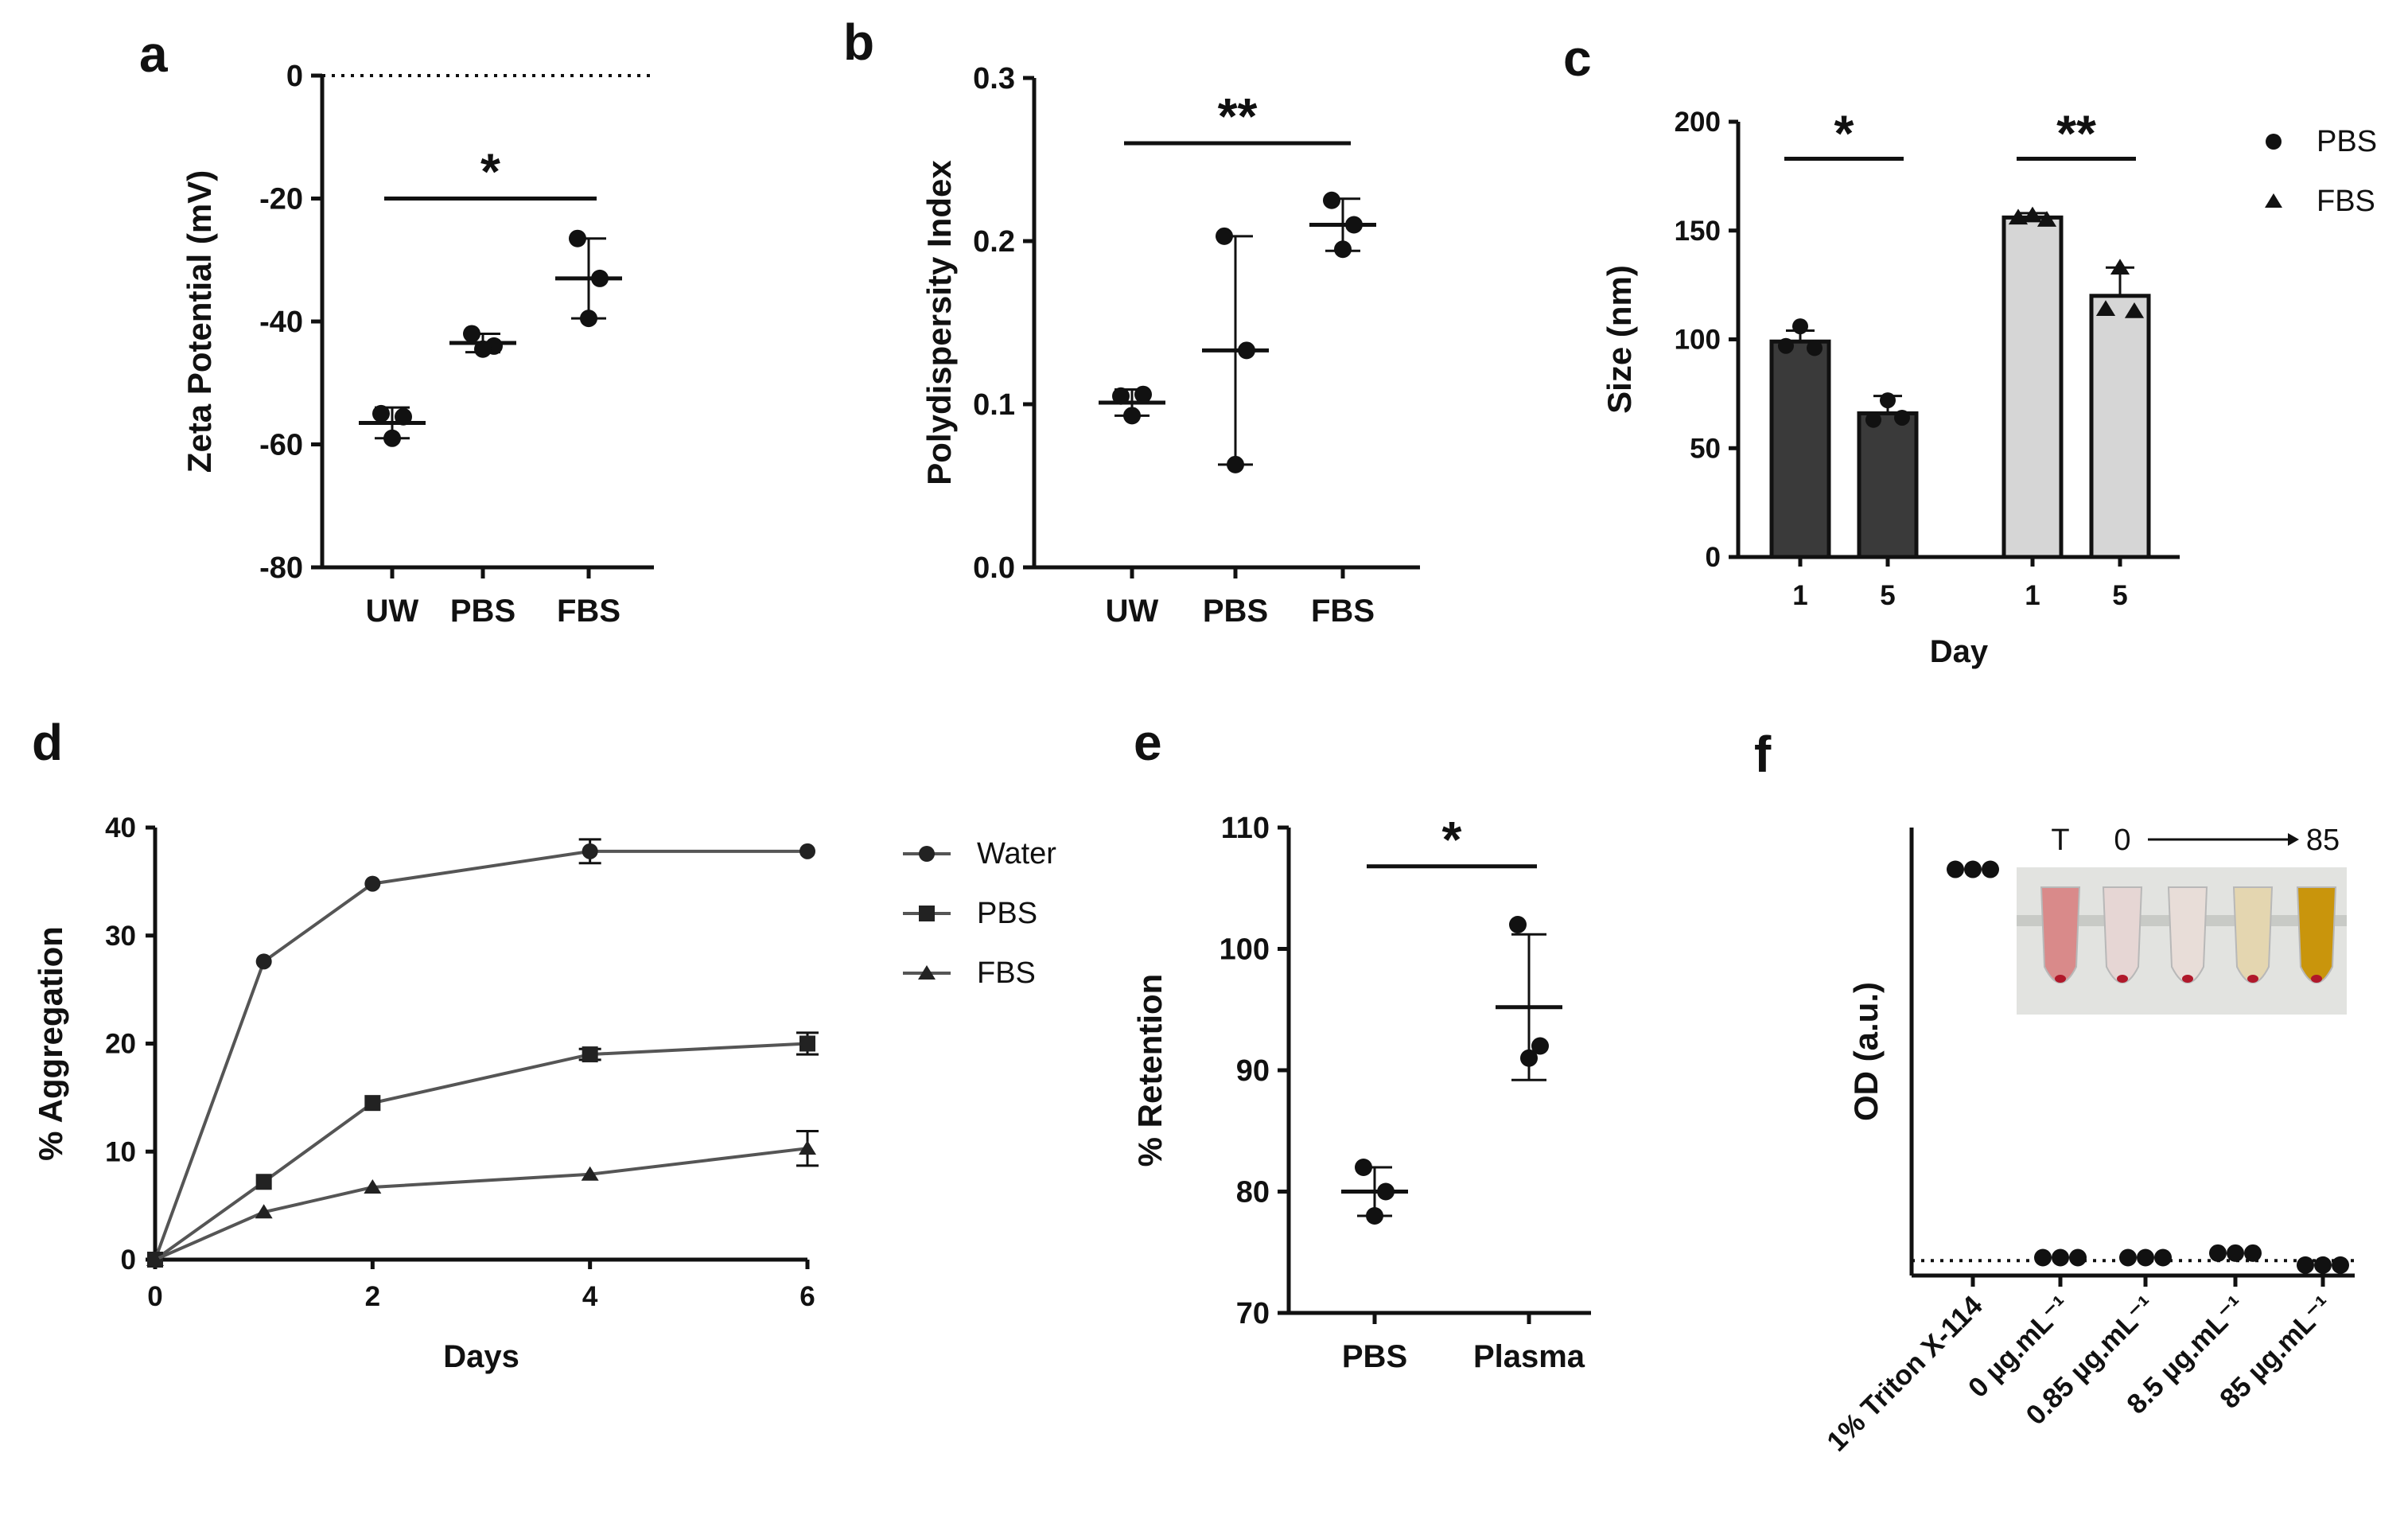  What do you see at coordinates (120, 1151) in the screenshot?
I see `y-tick-label: 10` at bounding box center [120, 1151].